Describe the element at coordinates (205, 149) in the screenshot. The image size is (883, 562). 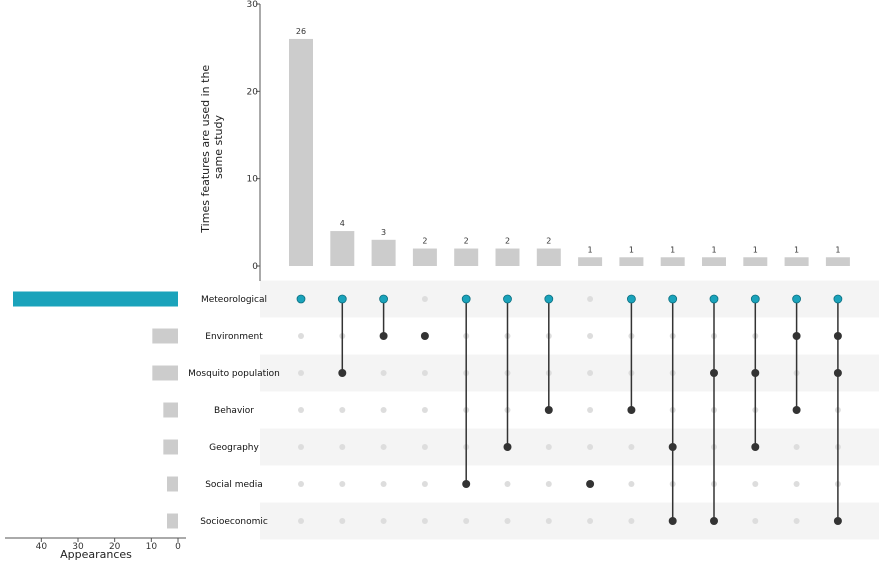
I see `intersection-axis-title-line-1: Times features are used in the` at that location.